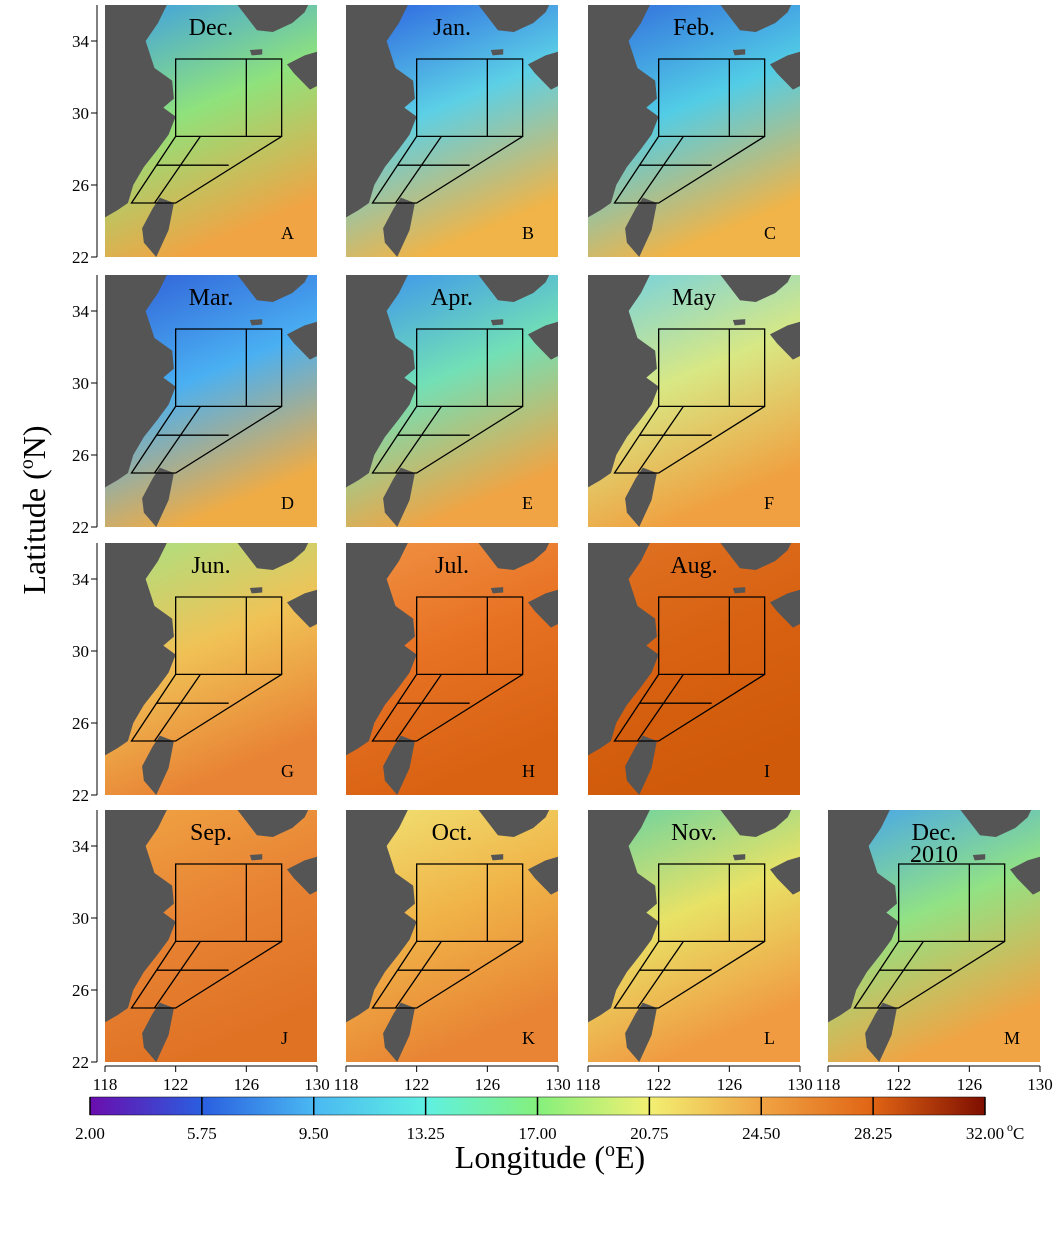 The height and width of the screenshot is (1237, 1058). What do you see at coordinates (527, 503) in the screenshot?
I see `panel-letter: E` at bounding box center [527, 503].